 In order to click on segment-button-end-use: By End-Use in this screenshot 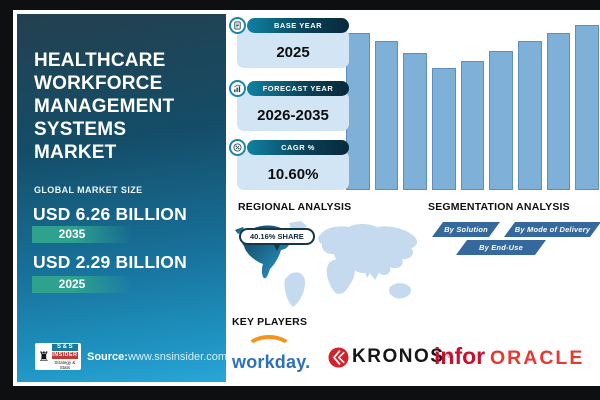, I will do `click(501, 247)`.